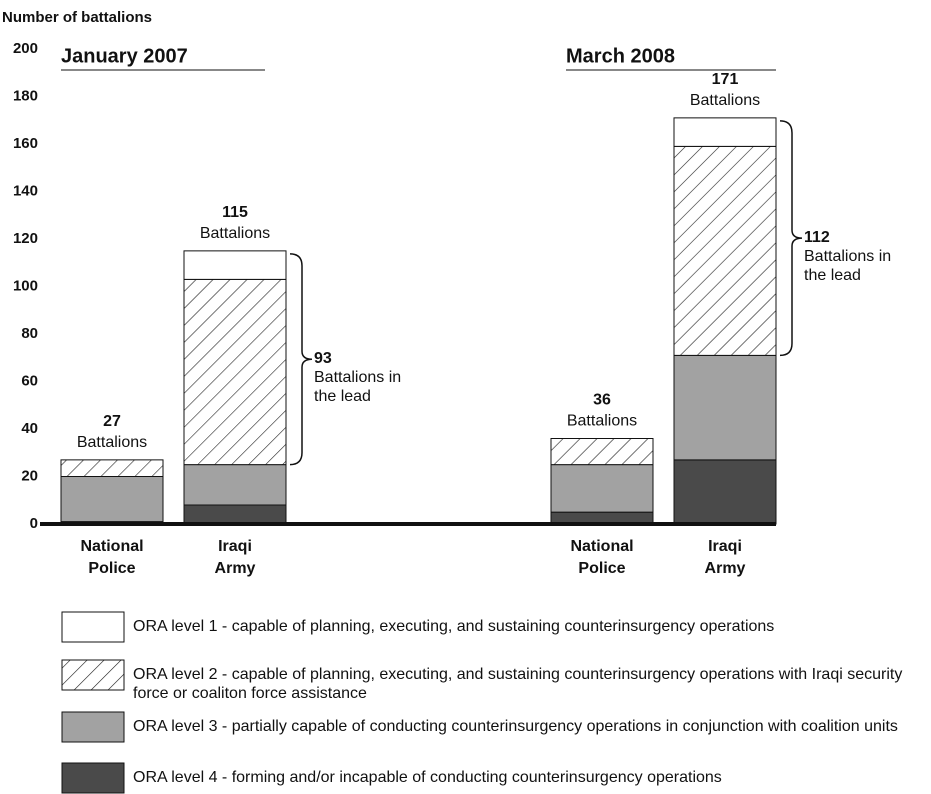 The height and width of the screenshot is (794, 931). Describe the element at coordinates (620, 56) in the screenshot. I see `group-title: March 2008` at that location.